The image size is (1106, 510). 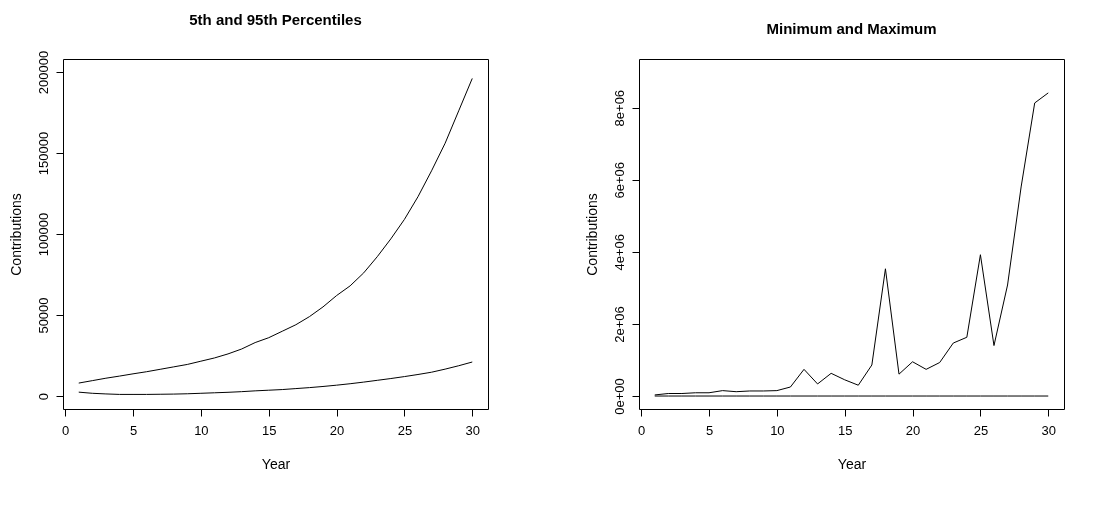 I want to click on y-tick-label: 100000, so click(x=43, y=234).